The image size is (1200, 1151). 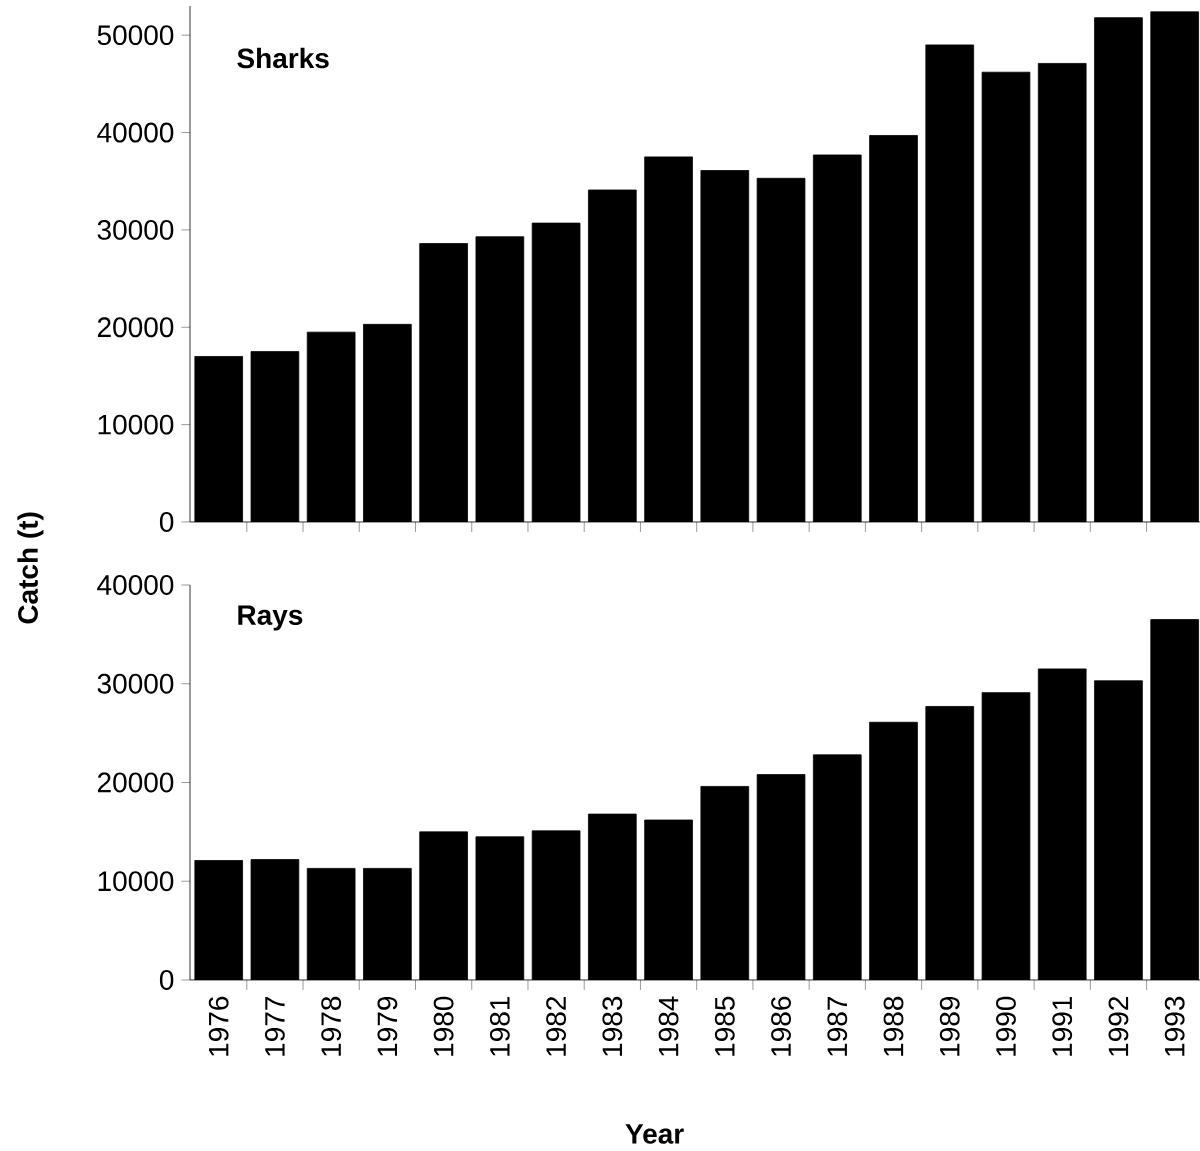 What do you see at coordinates (218, 1026) in the screenshot?
I see `x-tick-label: 1976` at bounding box center [218, 1026].